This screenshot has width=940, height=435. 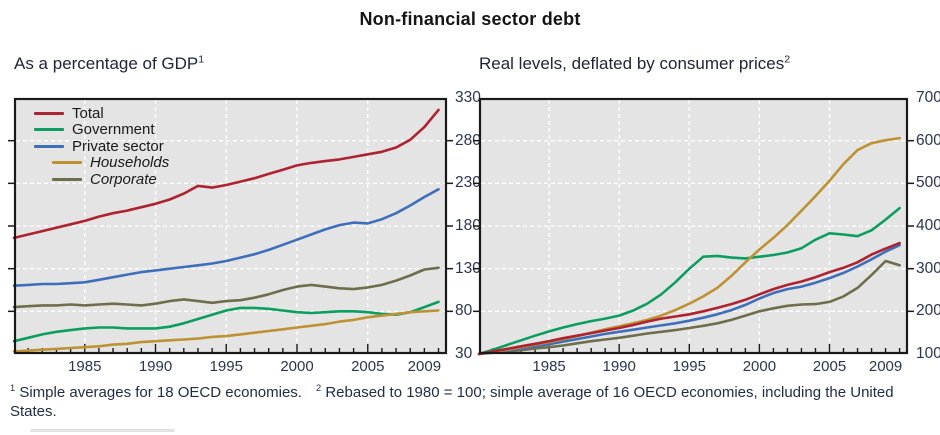 I want to click on y-axis-label: 300, so click(x=928, y=268).